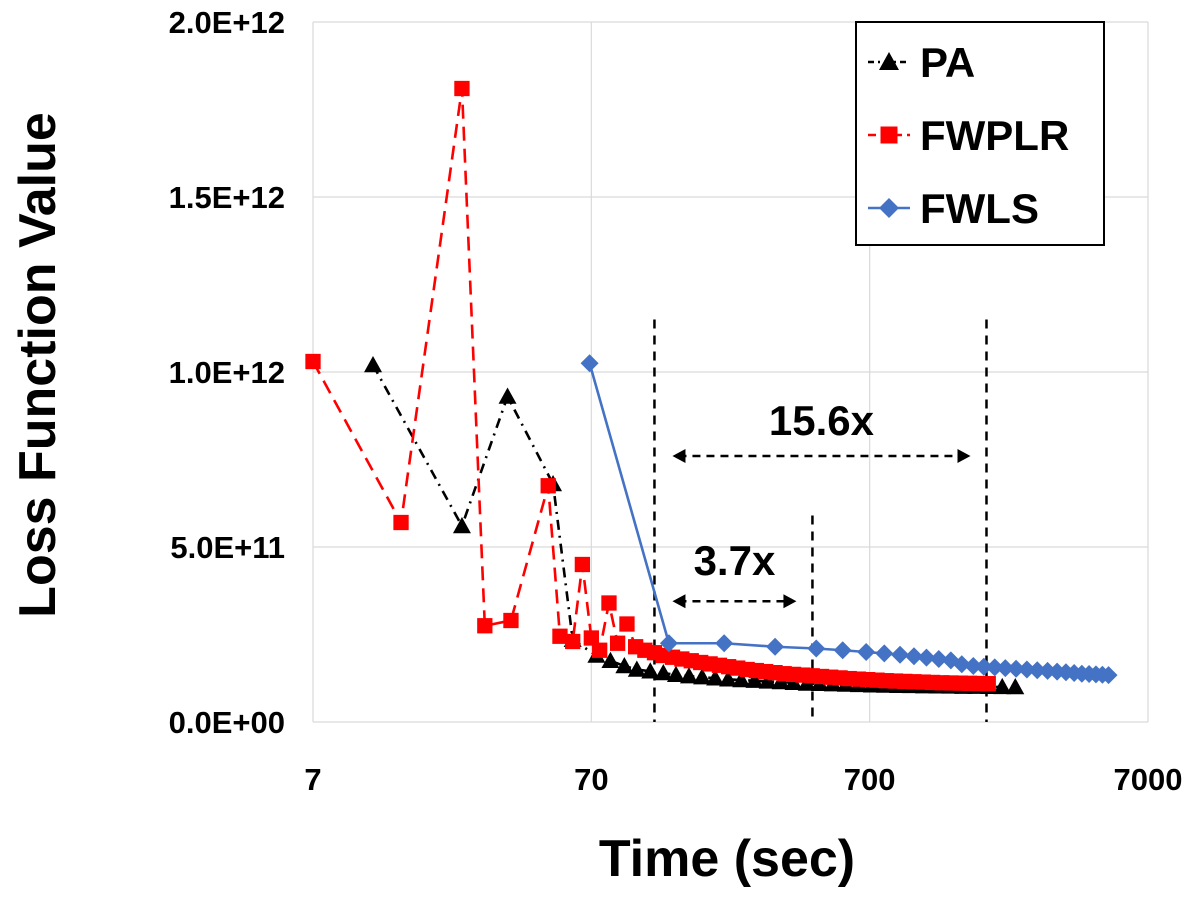  I want to click on y-tick-label-0: 0.0E+00, so click(227, 722).